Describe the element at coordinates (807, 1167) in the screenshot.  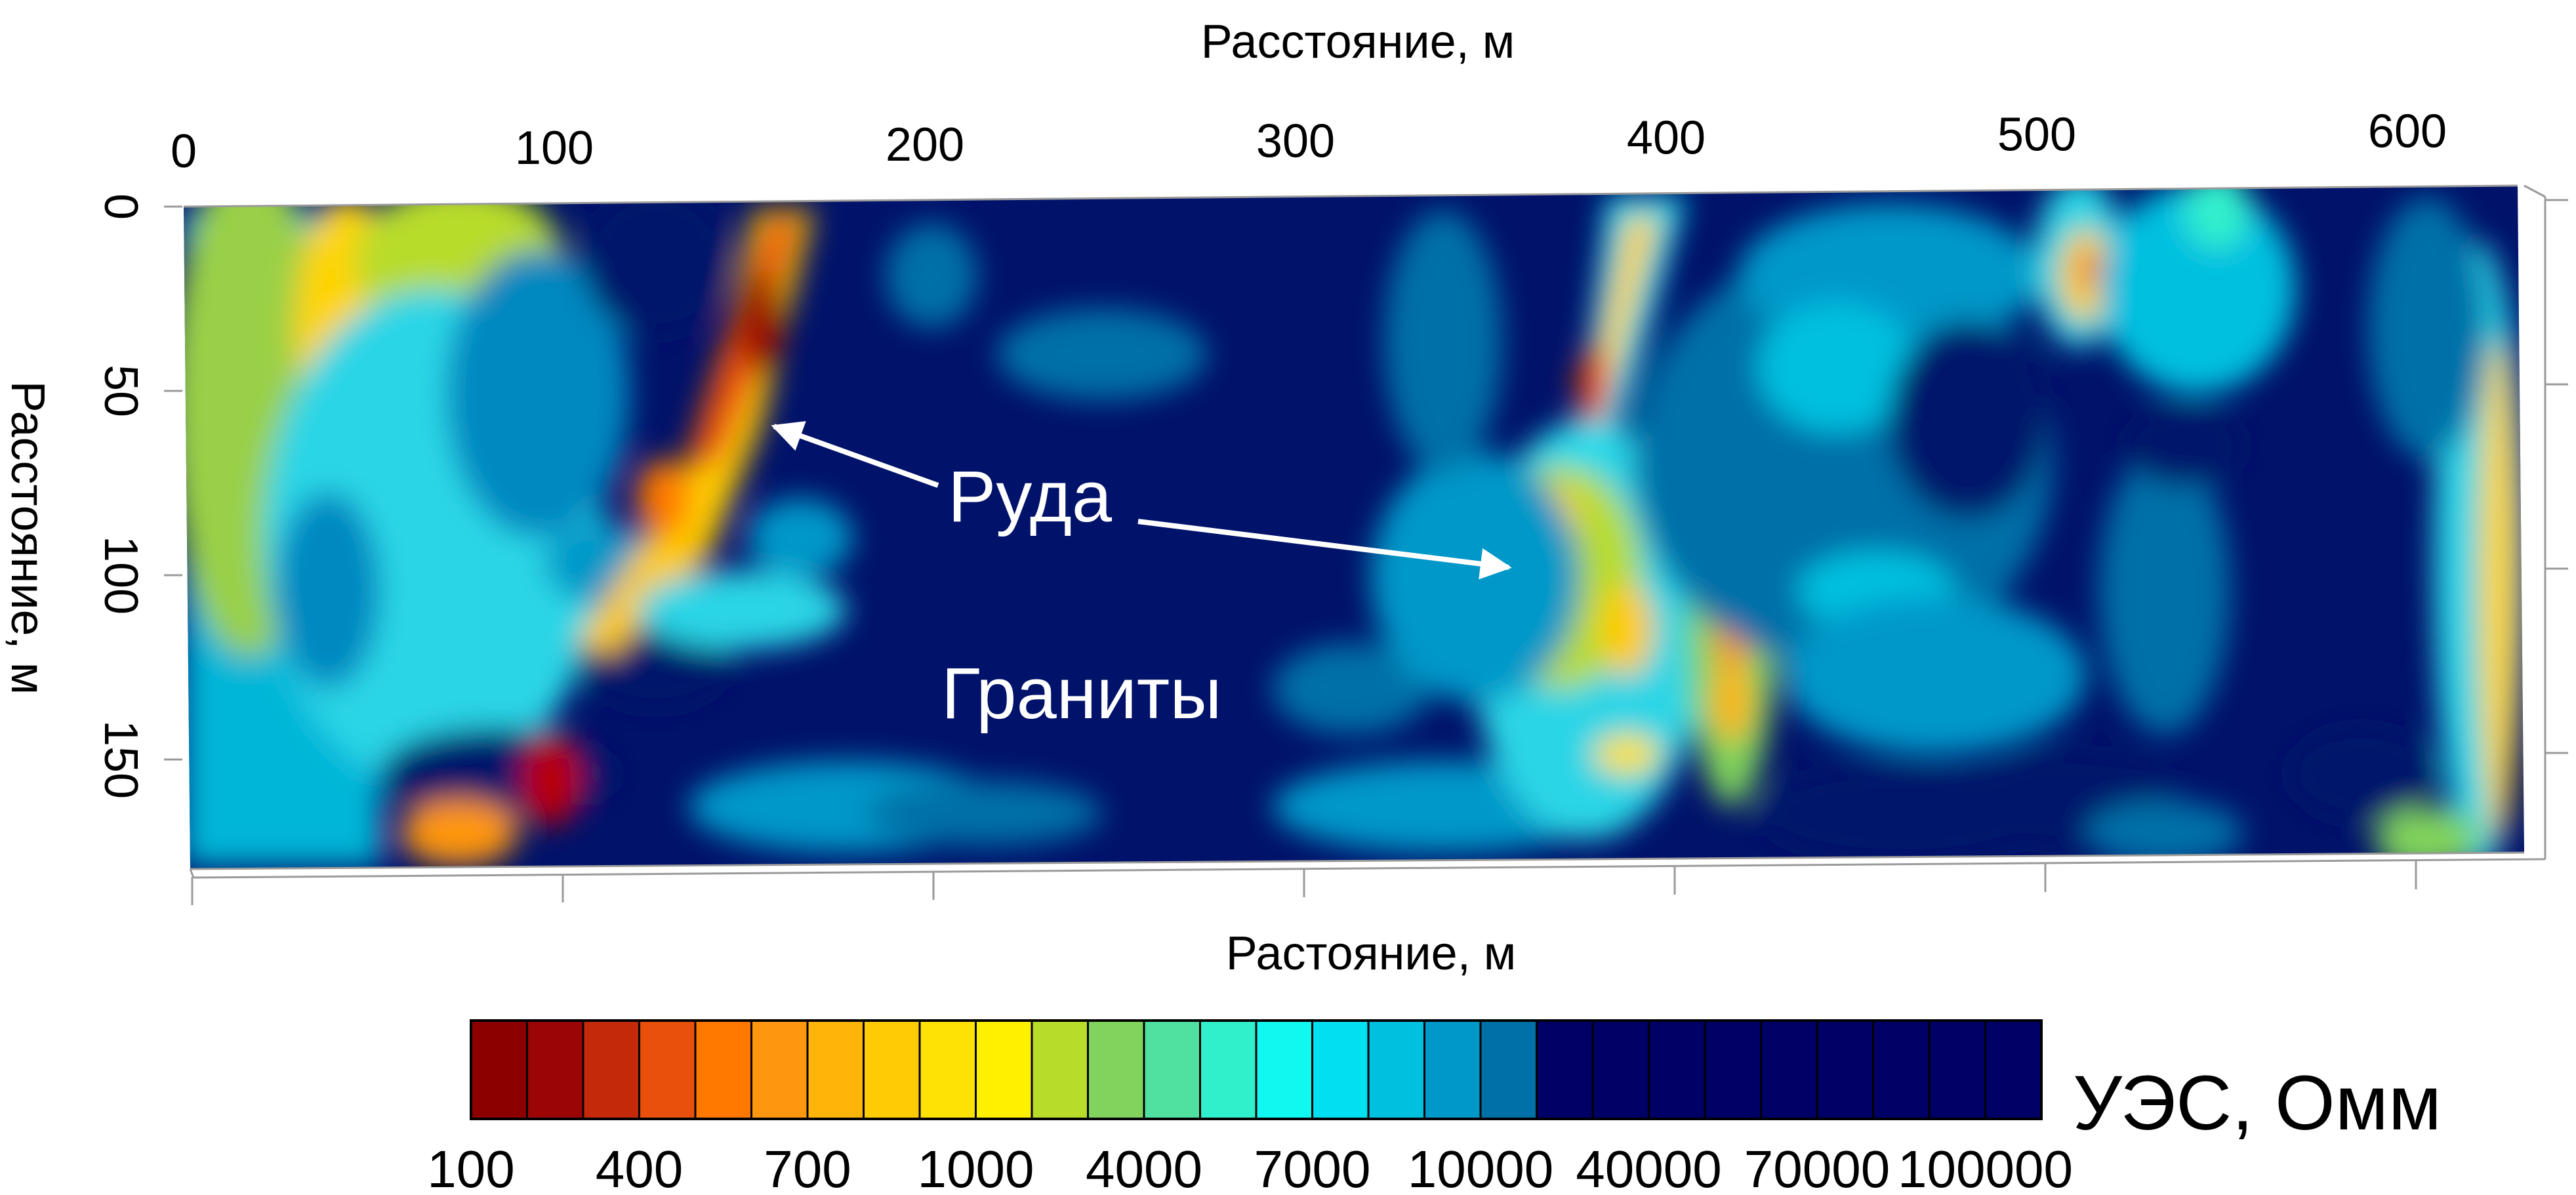
I see `colorbar-tick-700: 700` at that location.